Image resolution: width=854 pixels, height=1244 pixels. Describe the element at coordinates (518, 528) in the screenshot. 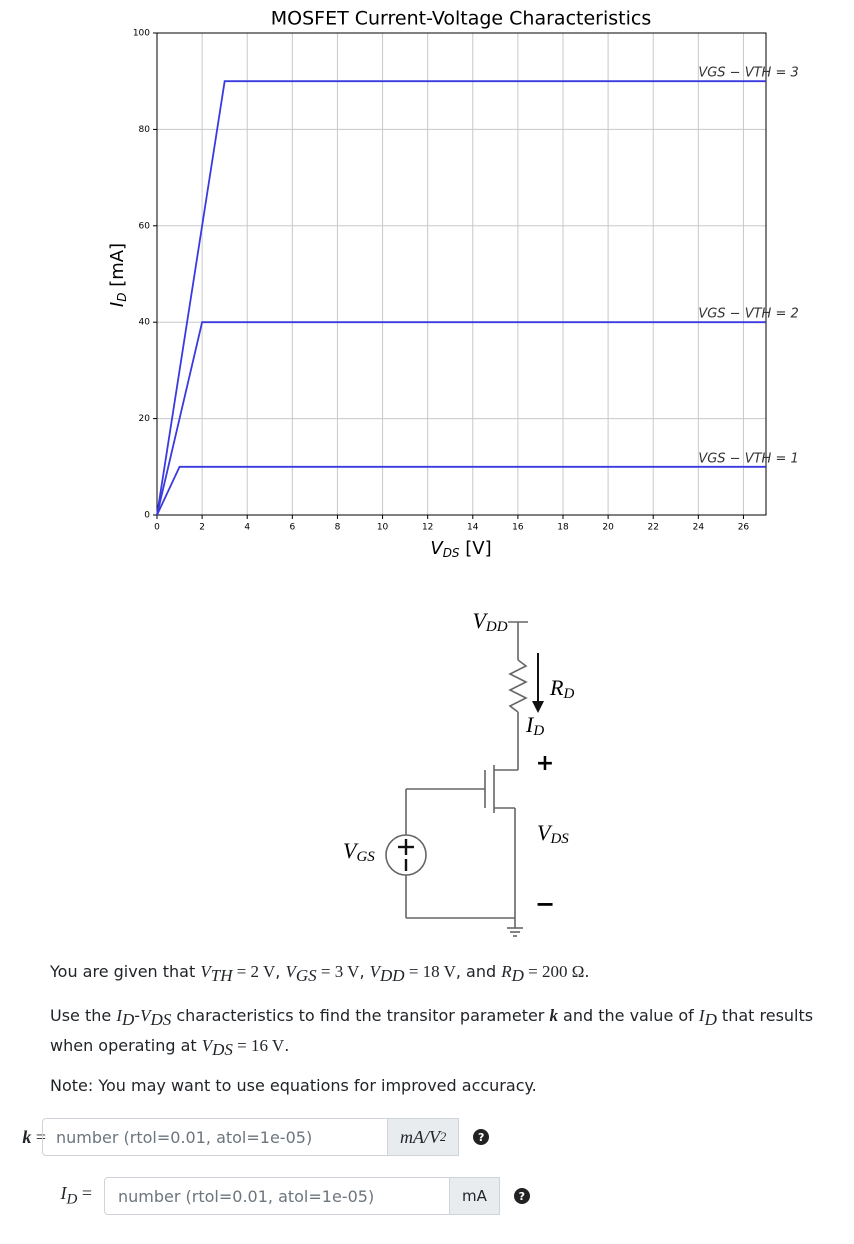

I see `x-tick-label: 16` at that location.